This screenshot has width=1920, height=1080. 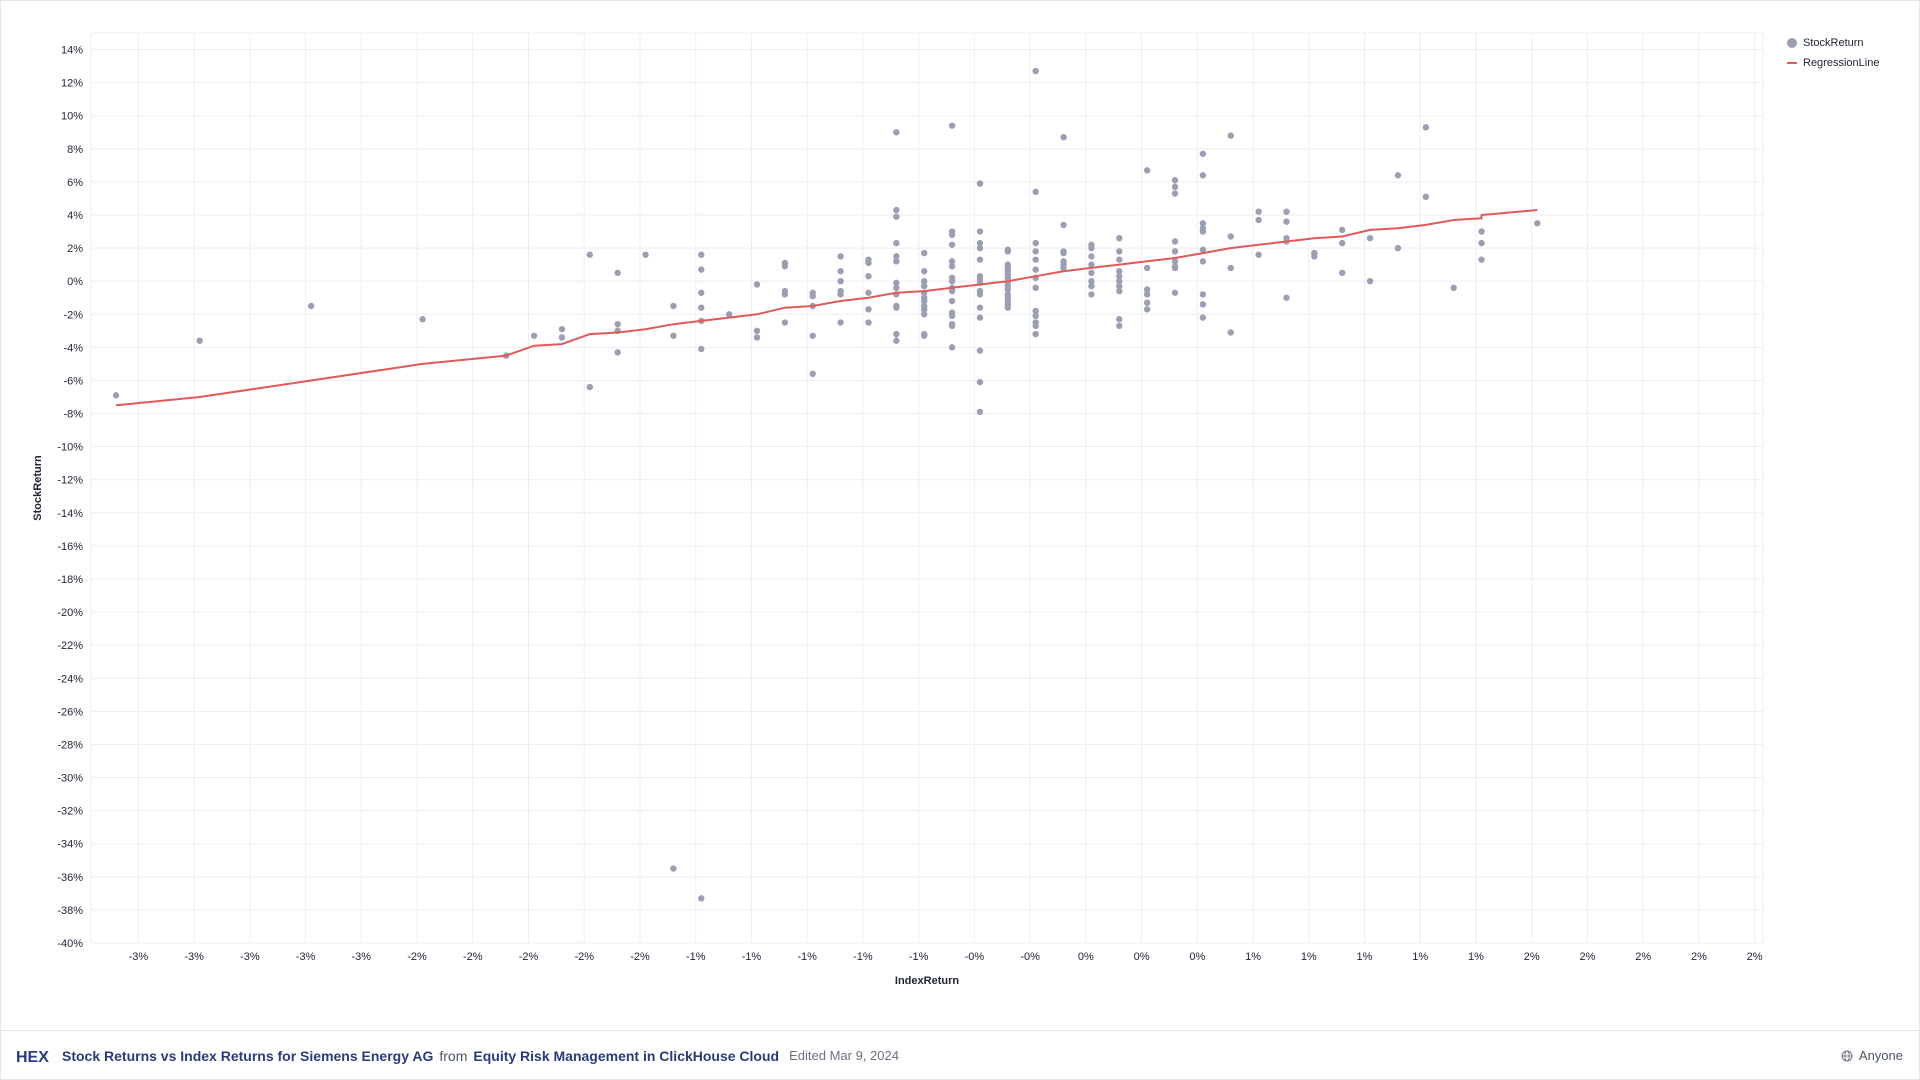 I want to click on y-tick-label: -38%, so click(x=70, y=911).